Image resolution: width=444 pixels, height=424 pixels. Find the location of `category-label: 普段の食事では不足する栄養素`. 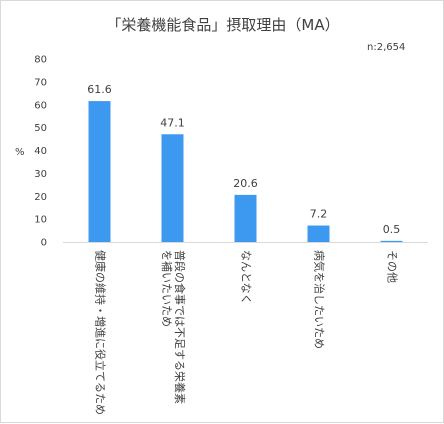

category-label: 普段の食事では不足する栄養素 is located at coordinates (180, 327).